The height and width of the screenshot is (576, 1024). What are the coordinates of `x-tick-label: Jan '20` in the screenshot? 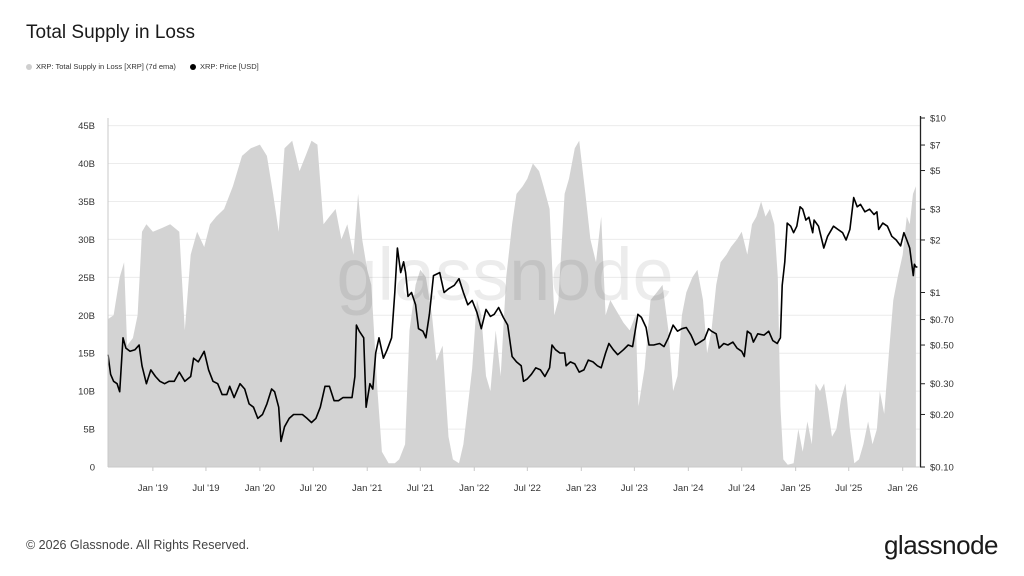 It's located at (260, 488).